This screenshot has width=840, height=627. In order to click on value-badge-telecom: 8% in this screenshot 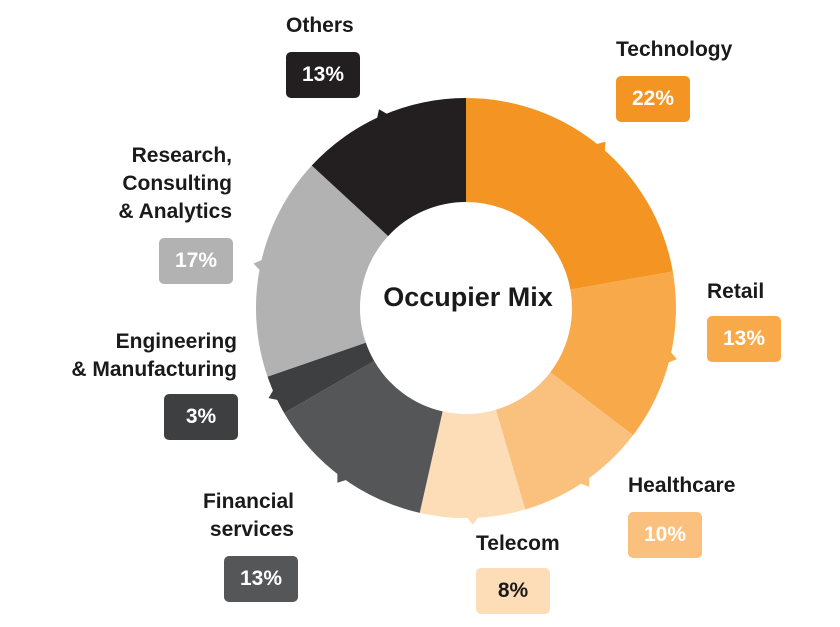, I will do `click(513, 591)`.